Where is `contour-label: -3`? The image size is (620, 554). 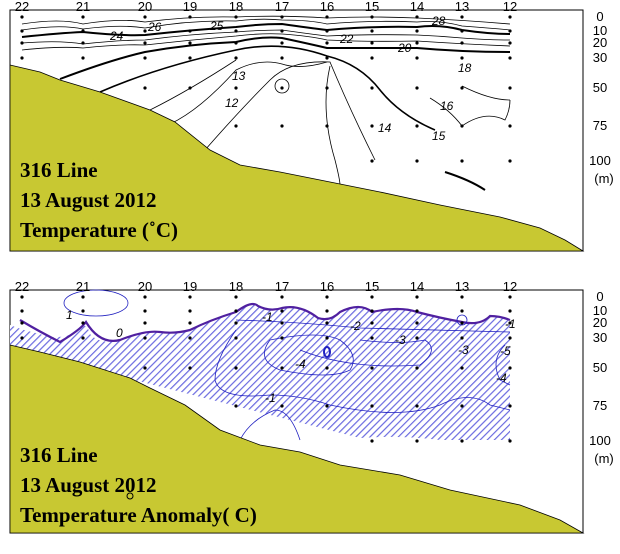
contour-label: -3 is located at coordinates (400, 340).